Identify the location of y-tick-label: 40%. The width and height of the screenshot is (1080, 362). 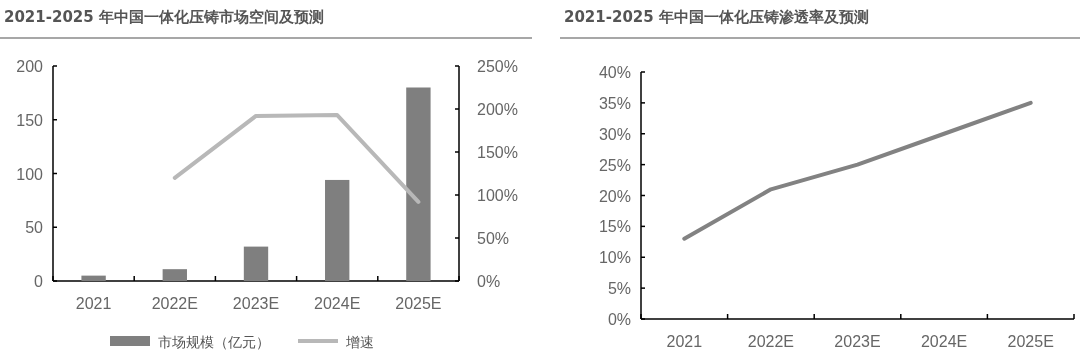
(614, 72).